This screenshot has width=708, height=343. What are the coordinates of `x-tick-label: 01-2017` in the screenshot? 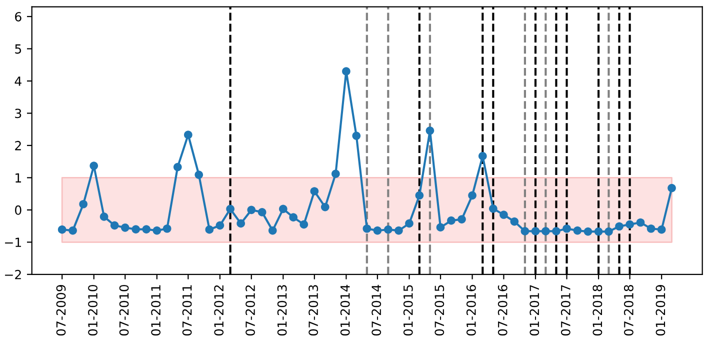 It's located at (535, 310).